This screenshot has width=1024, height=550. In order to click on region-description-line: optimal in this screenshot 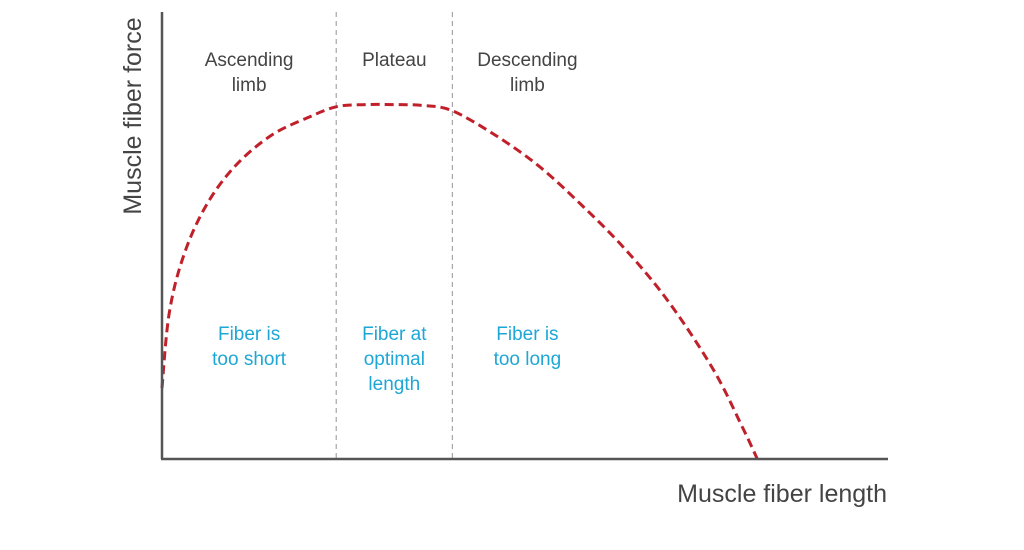, I will do `click(394, 359)`.